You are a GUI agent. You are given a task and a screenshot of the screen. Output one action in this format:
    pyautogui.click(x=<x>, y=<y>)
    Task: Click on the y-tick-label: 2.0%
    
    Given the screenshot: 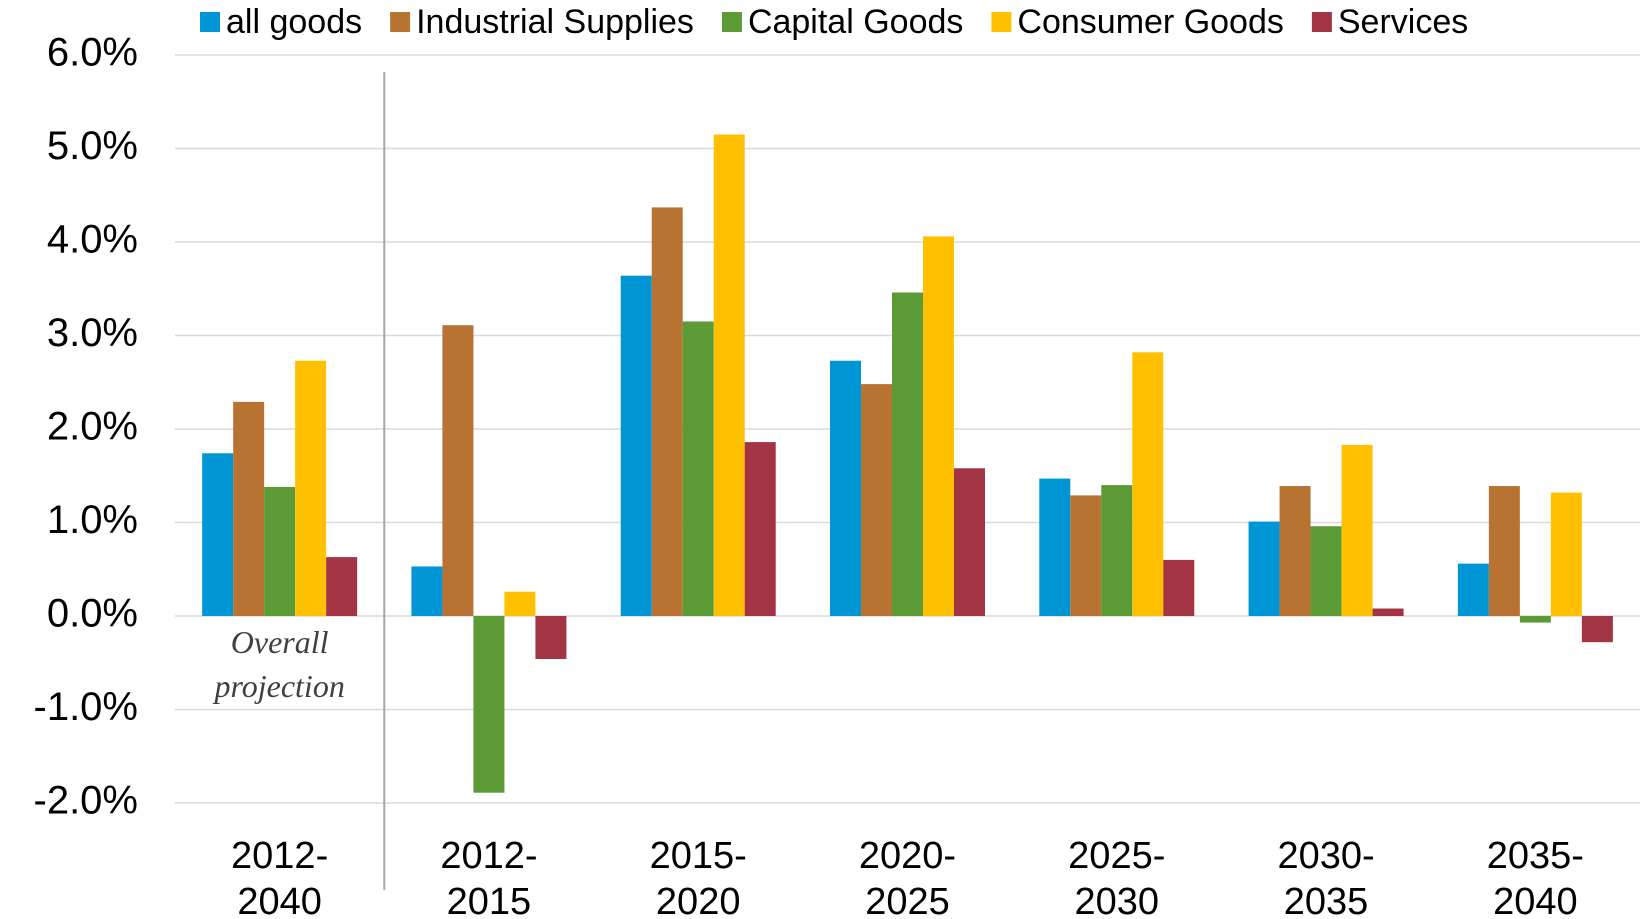 What is the action you would take?
    pyautogui.click(x=92, y=427)
    